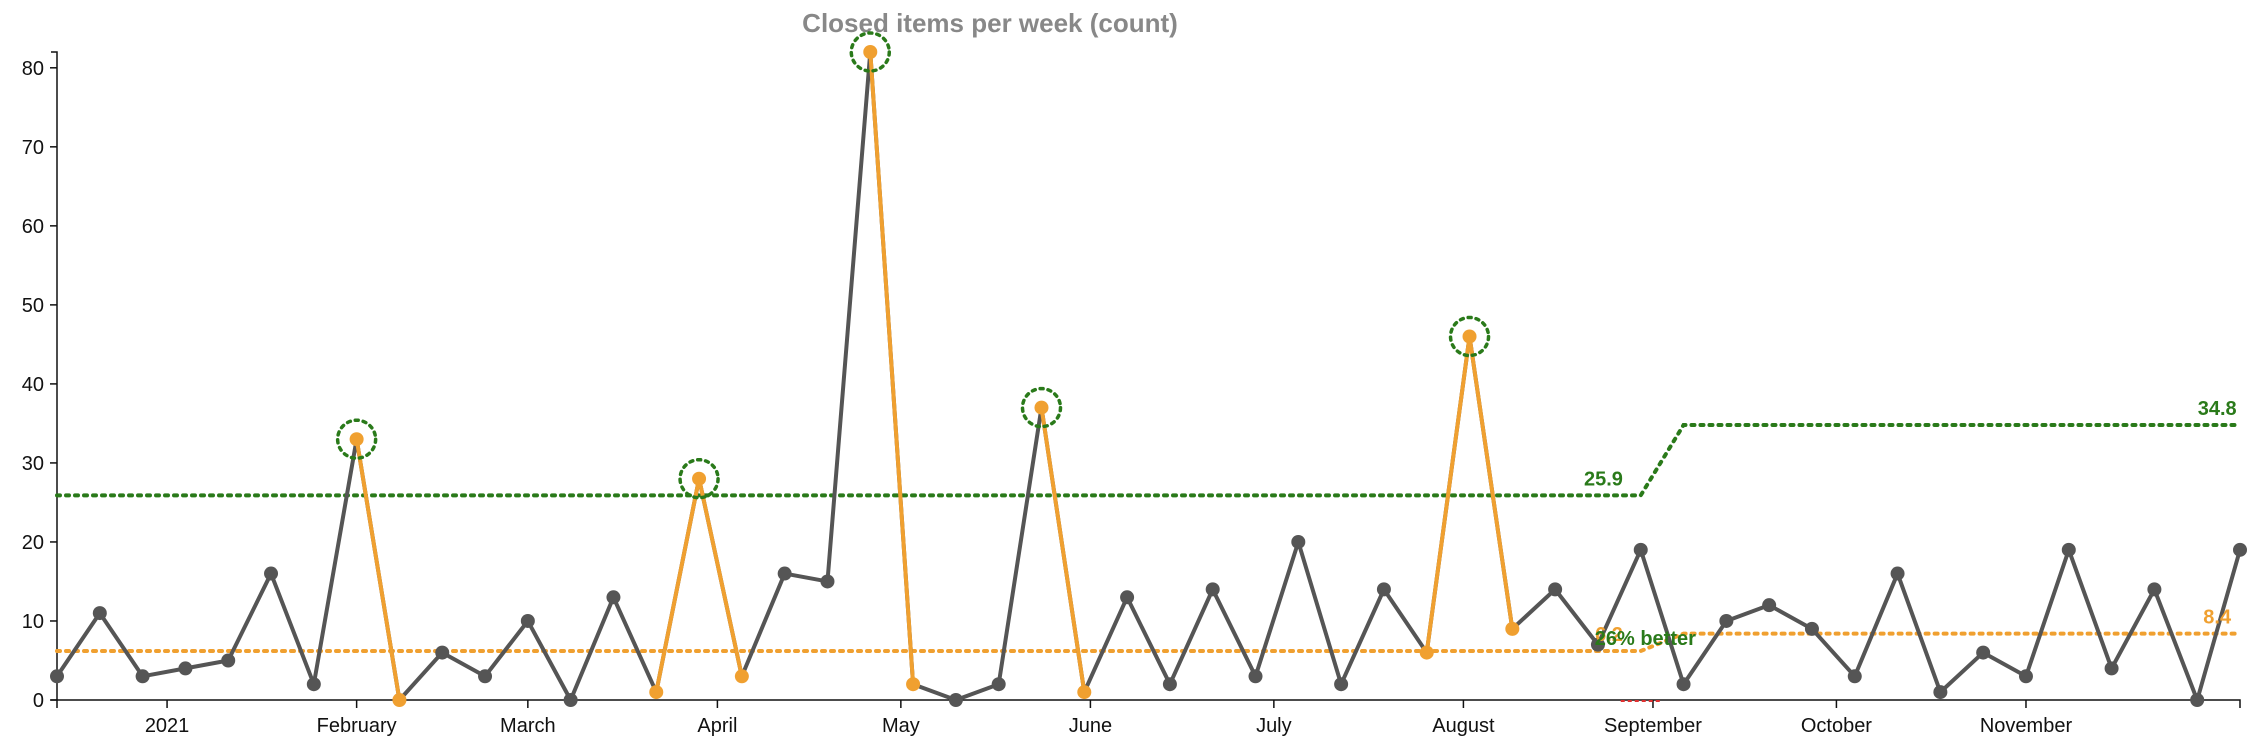  What do you see at coordinates (33, 622) in the screenshot?
I see `y-tick-label: 10` at bounding box center [33, 622].